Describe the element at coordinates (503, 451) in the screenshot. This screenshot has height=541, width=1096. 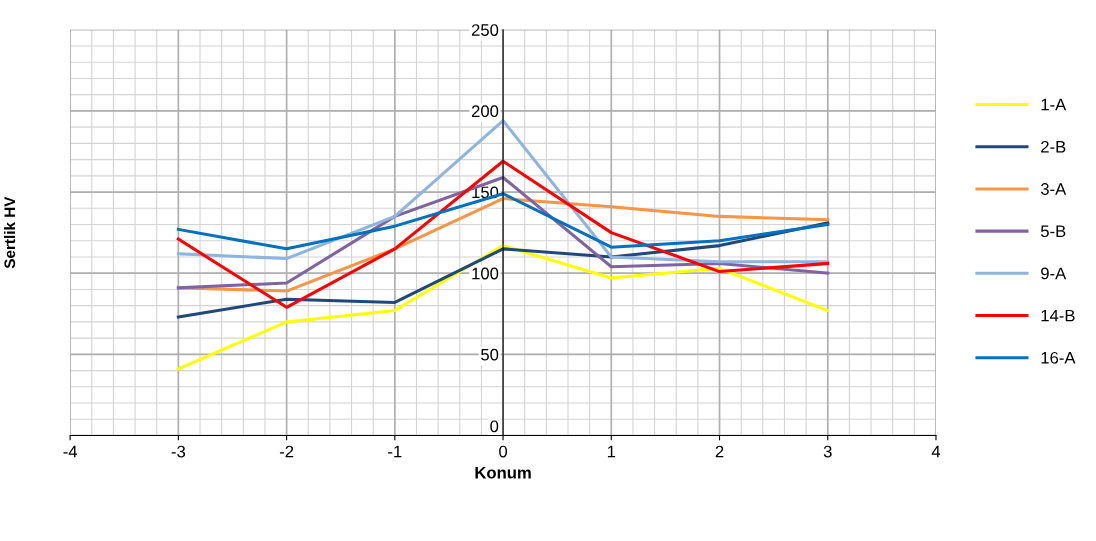
I see `x-tick-label: 0` at that location.